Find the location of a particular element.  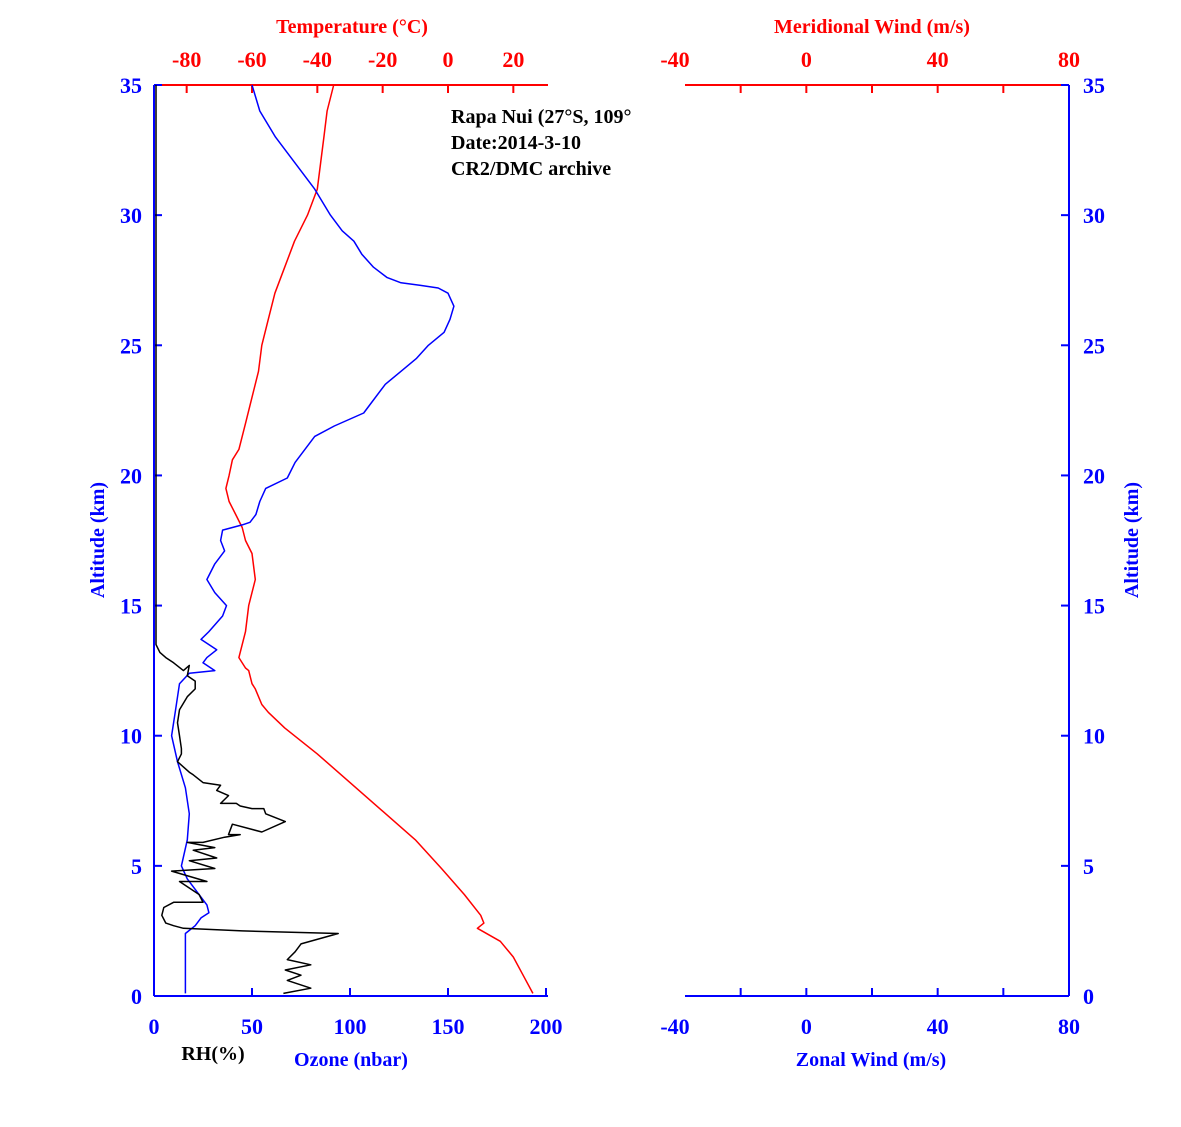

temperature-x-tick-label: 0 is located at coordinates (448, 59).